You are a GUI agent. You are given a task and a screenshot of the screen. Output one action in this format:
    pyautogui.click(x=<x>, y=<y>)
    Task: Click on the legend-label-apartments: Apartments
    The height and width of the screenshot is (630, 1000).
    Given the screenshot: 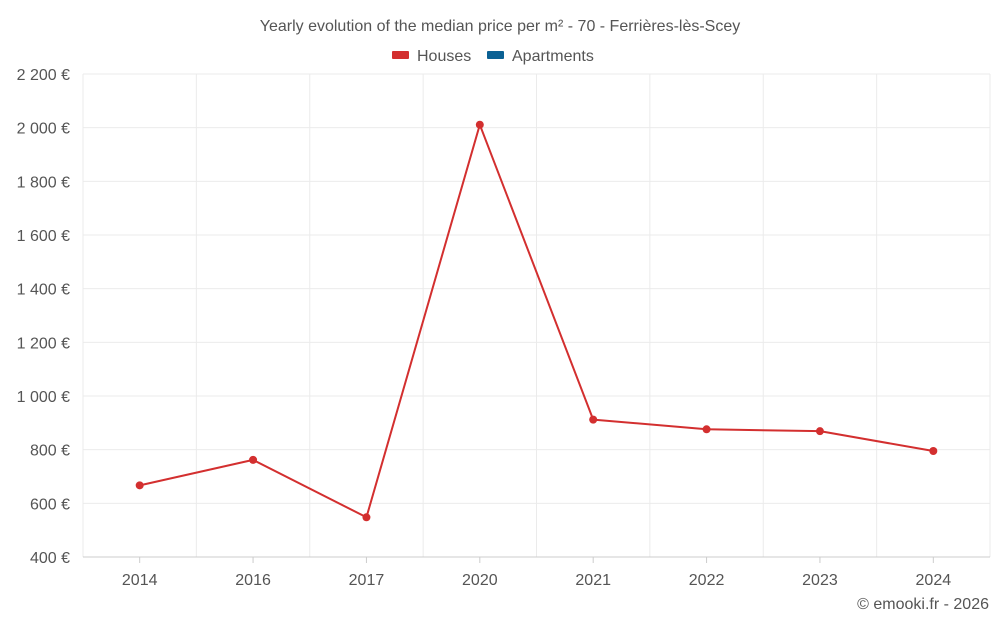 What is the action you would take?
    pyautogui.click(x=553, y=56)
    